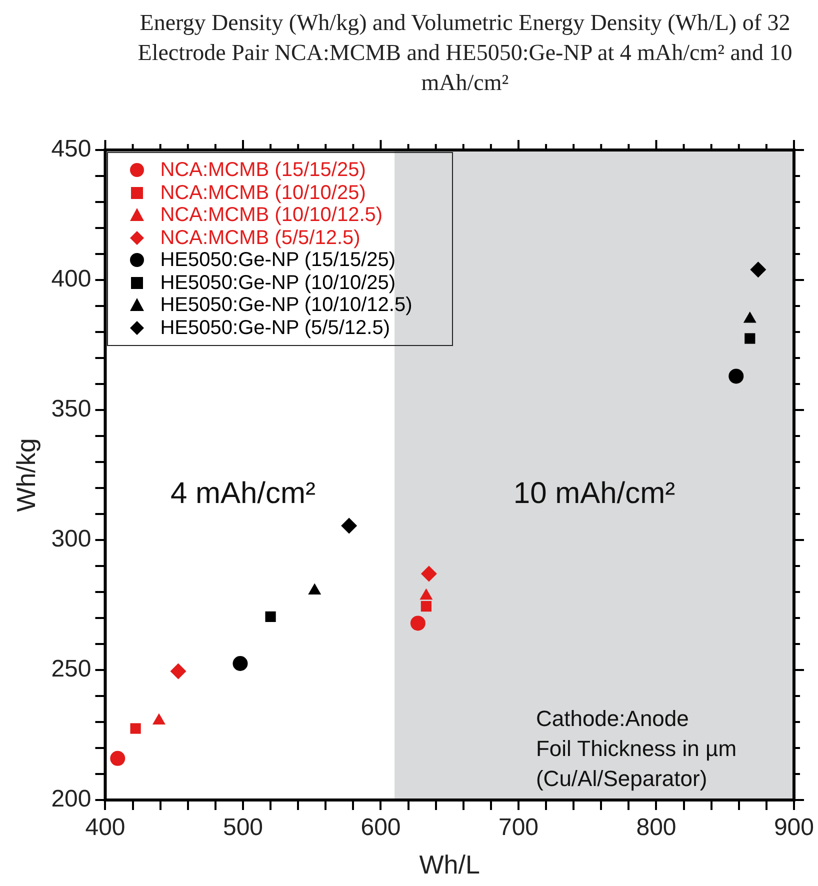  Describe the element at coordinates (656, 828) in the screenshot. I see `x-tick-label: 800` at that location.